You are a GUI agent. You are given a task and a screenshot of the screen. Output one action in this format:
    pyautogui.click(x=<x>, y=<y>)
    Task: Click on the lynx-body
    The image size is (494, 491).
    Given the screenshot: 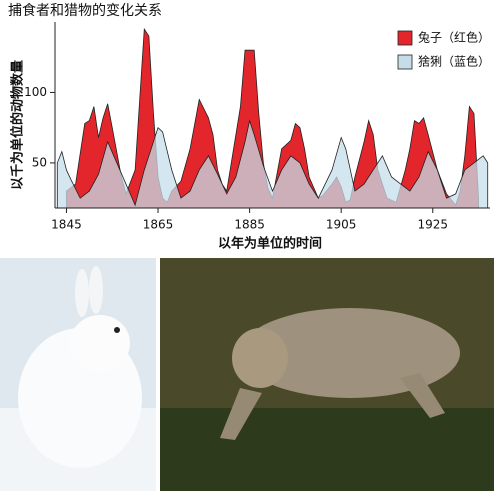 What is the action you would take?
    pyautogui.click(x=350, y=353)
    